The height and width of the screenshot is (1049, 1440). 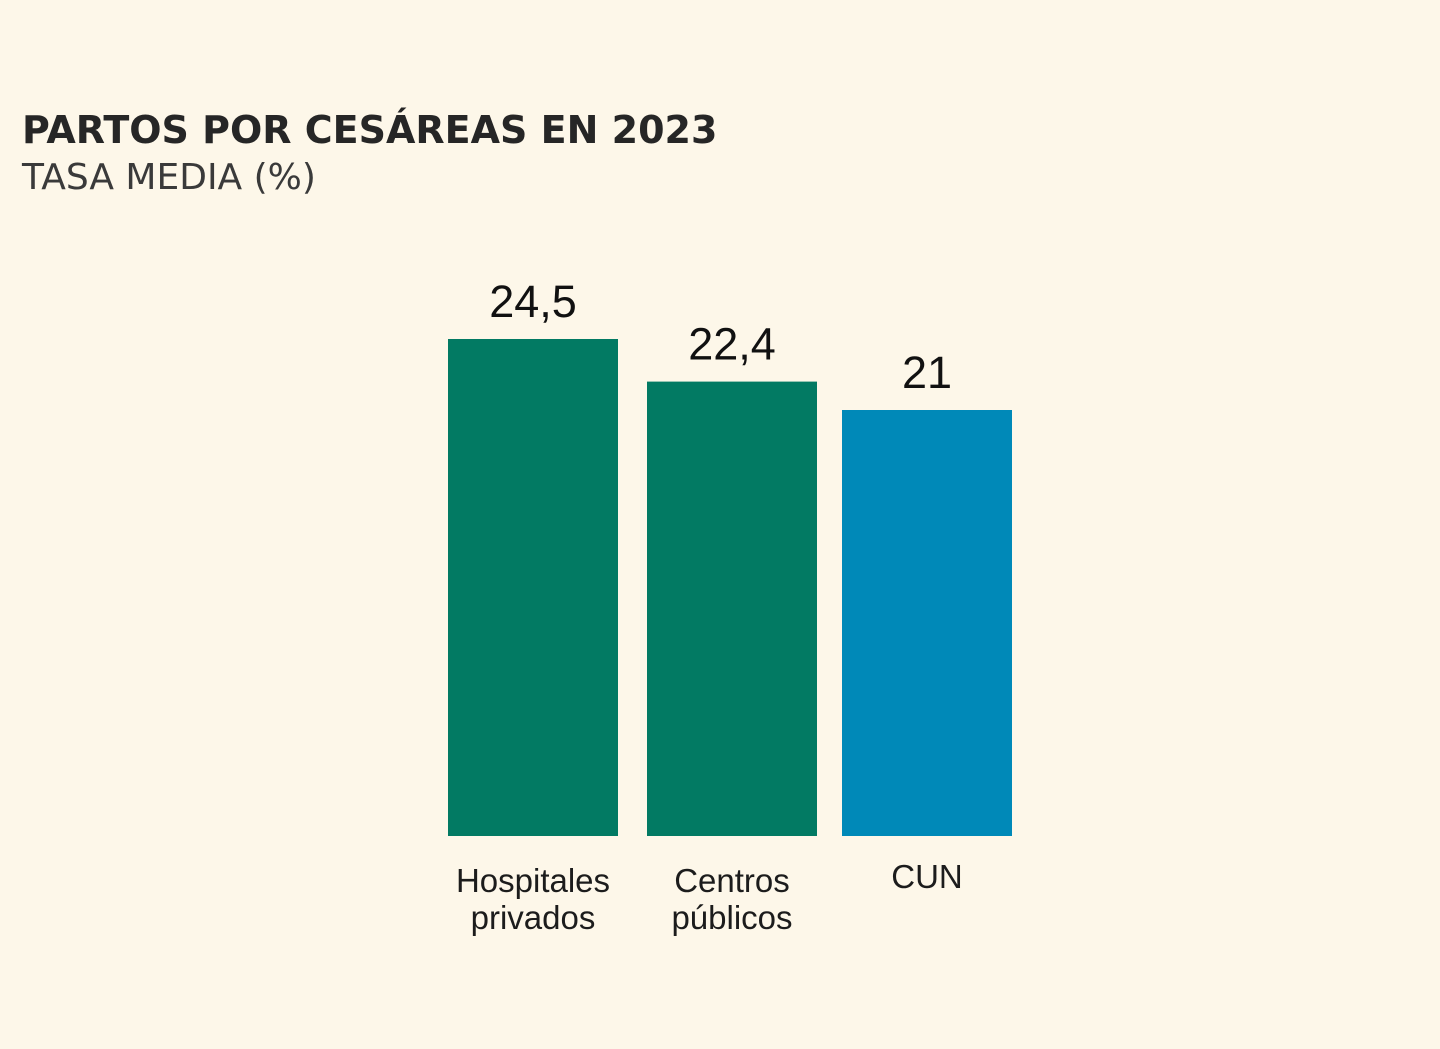 I want to click on category-label-1-line-0: Centros, so click(x=732, y=880).